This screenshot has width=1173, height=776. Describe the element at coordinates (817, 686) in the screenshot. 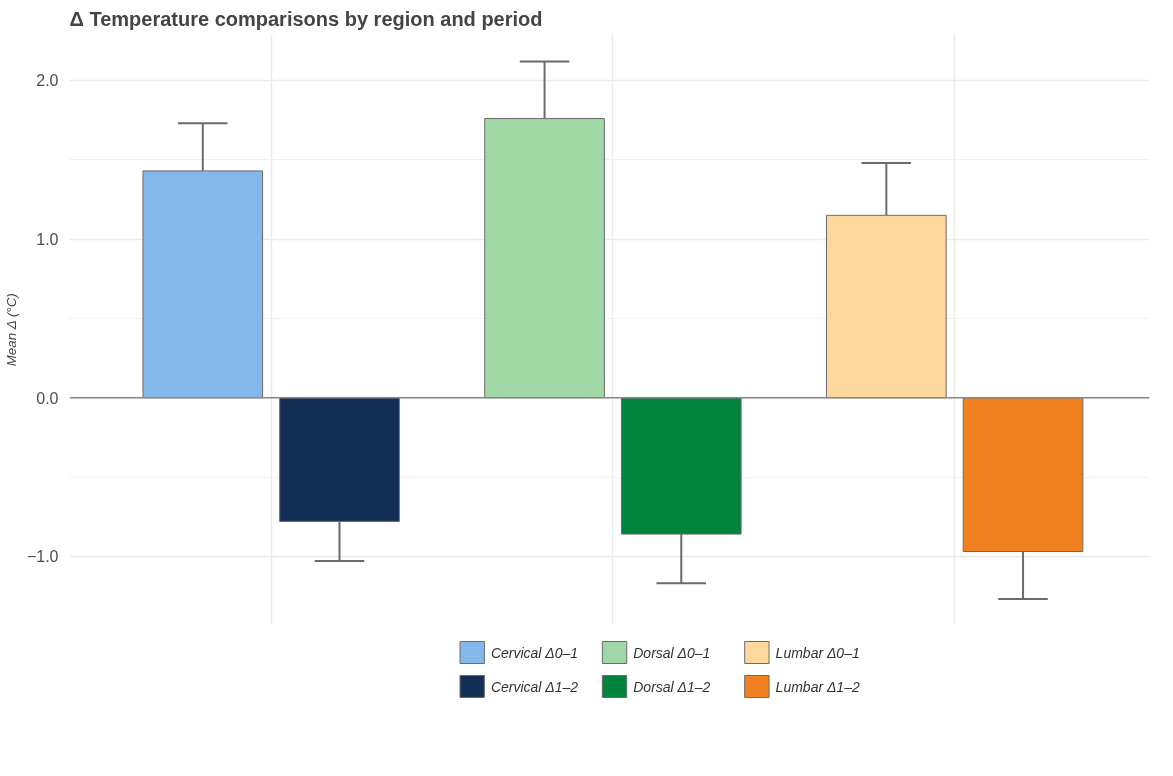

I see `legend-label: Lumbar Δ1–2` at that location.